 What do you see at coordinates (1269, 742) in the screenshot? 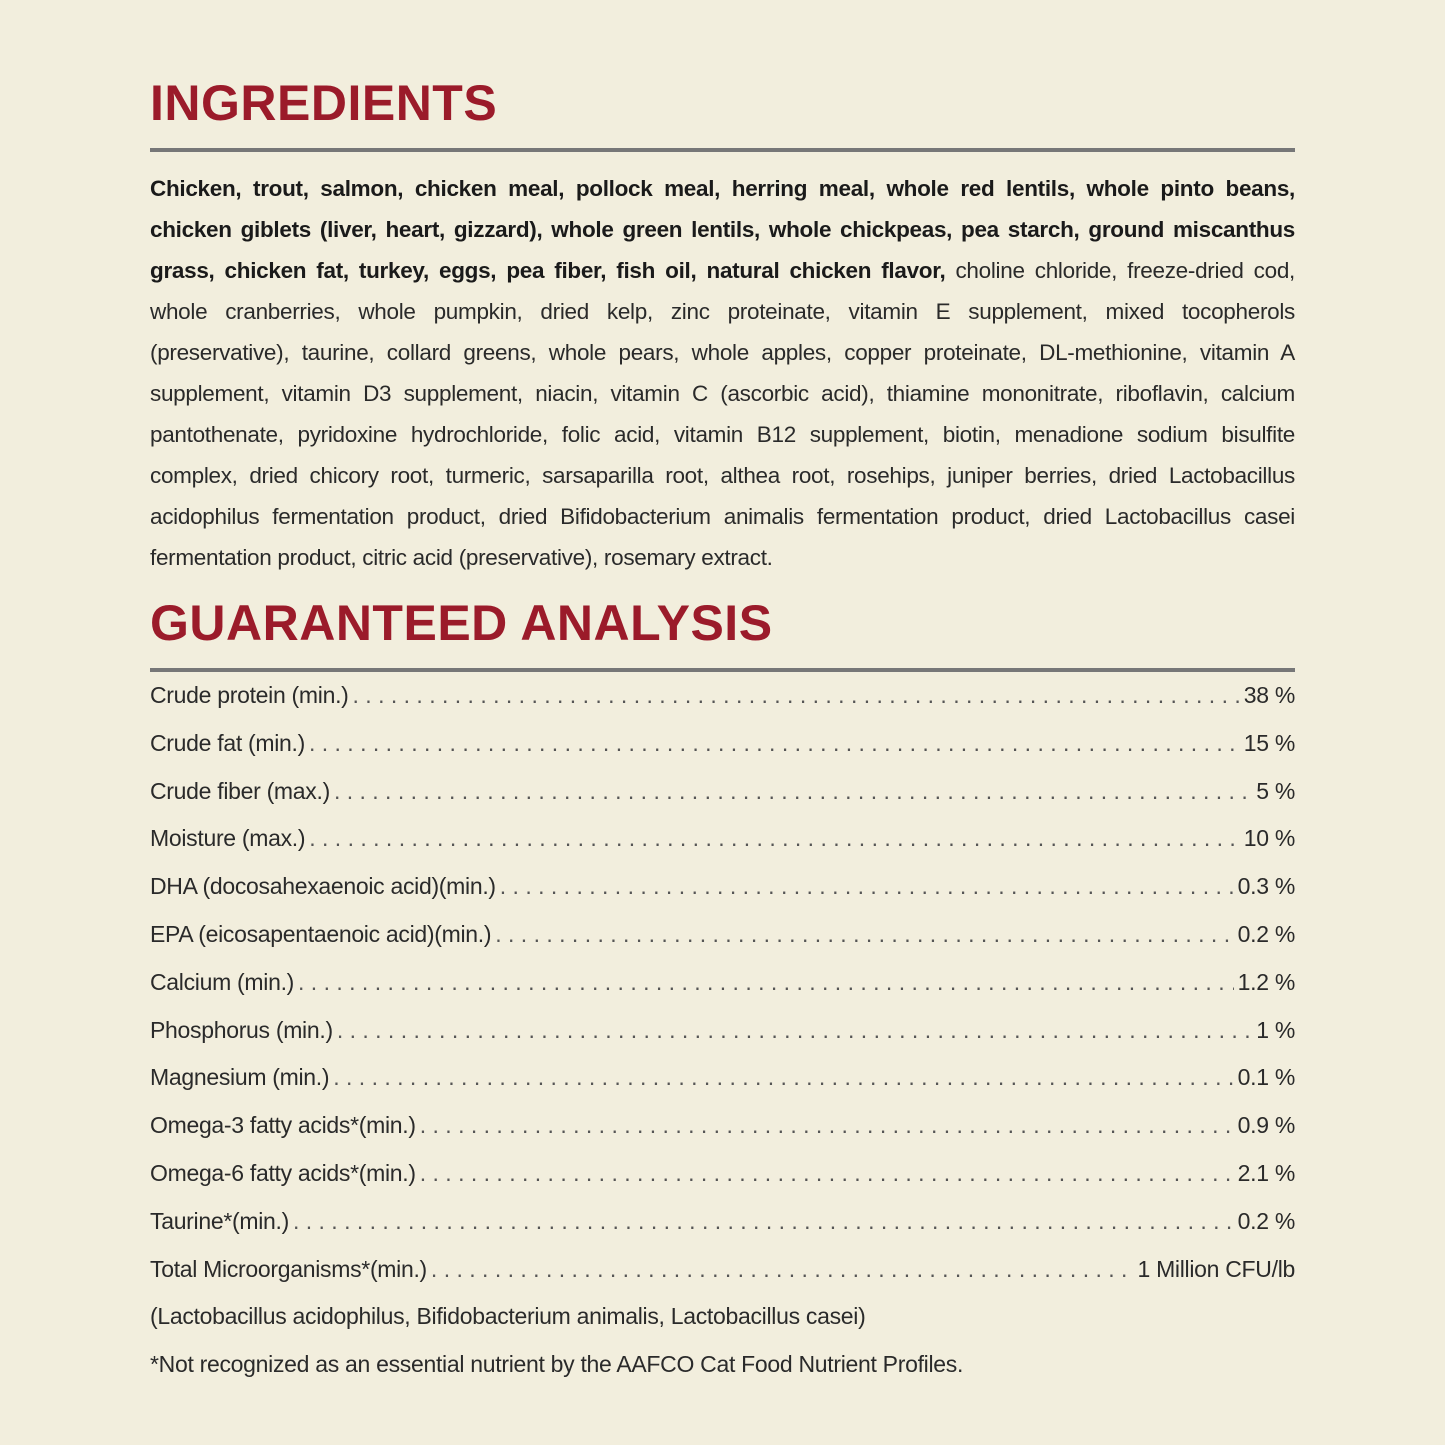
I see `nutrient-value: 15 %` at bounding box center [1269, 742].